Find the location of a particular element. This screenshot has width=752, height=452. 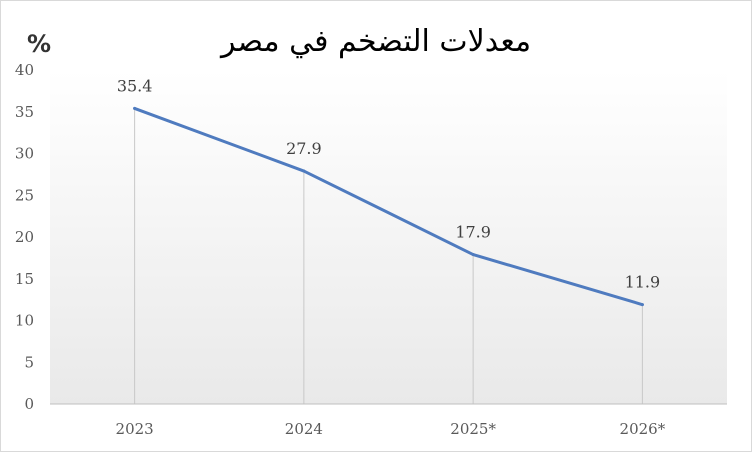

y-tick-label: 0 is located at coordinates (29, 404).